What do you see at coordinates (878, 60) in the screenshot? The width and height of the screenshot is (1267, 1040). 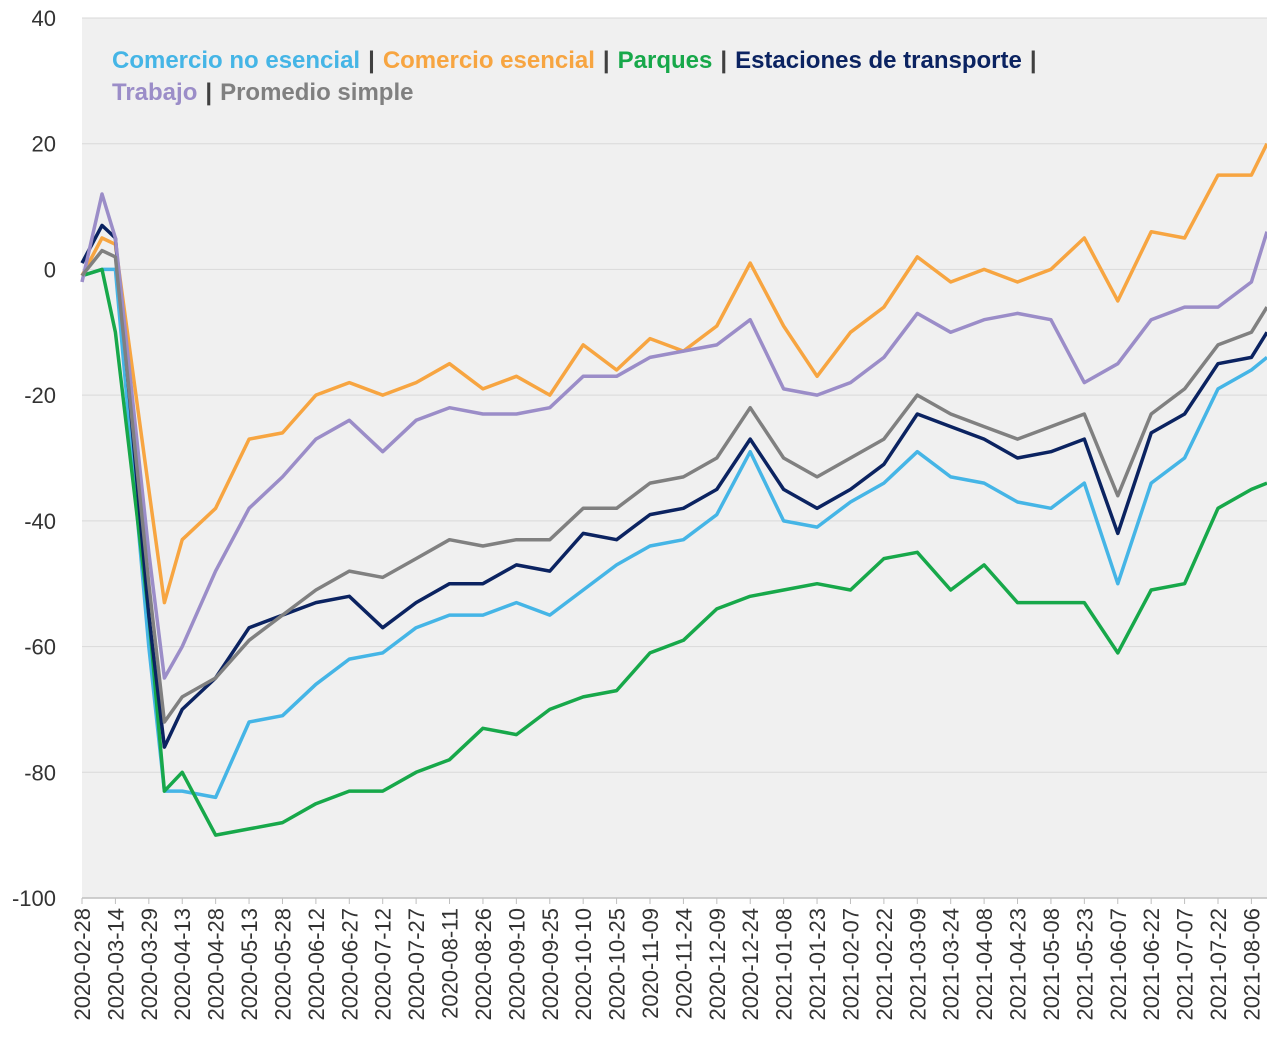 I see `legend-entry: Estaciones de transporte` at bounding box center [878, 60].